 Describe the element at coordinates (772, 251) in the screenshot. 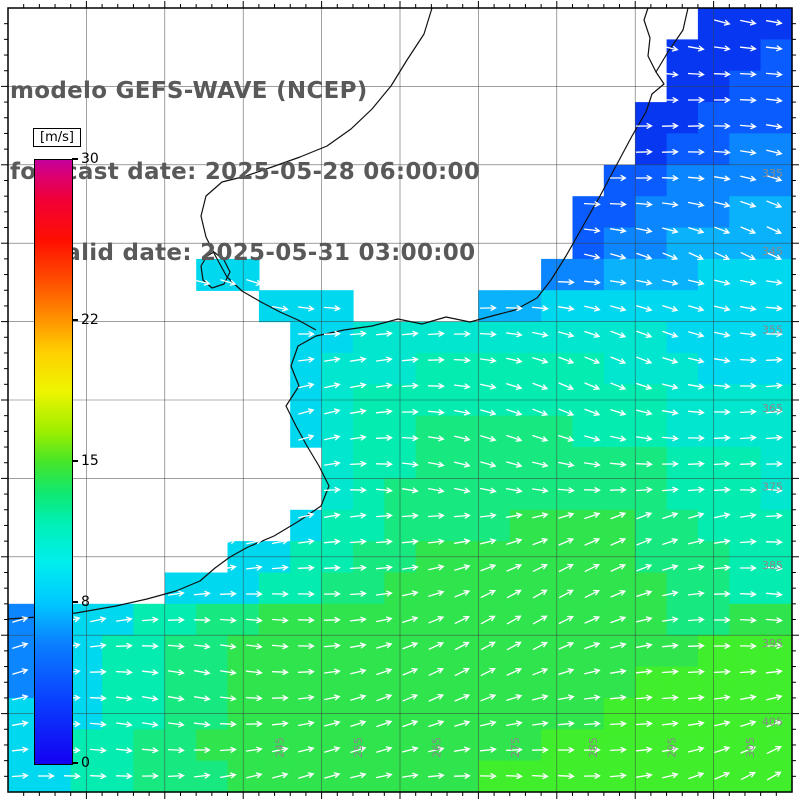

I see `grid-label-right: 345` at that location.